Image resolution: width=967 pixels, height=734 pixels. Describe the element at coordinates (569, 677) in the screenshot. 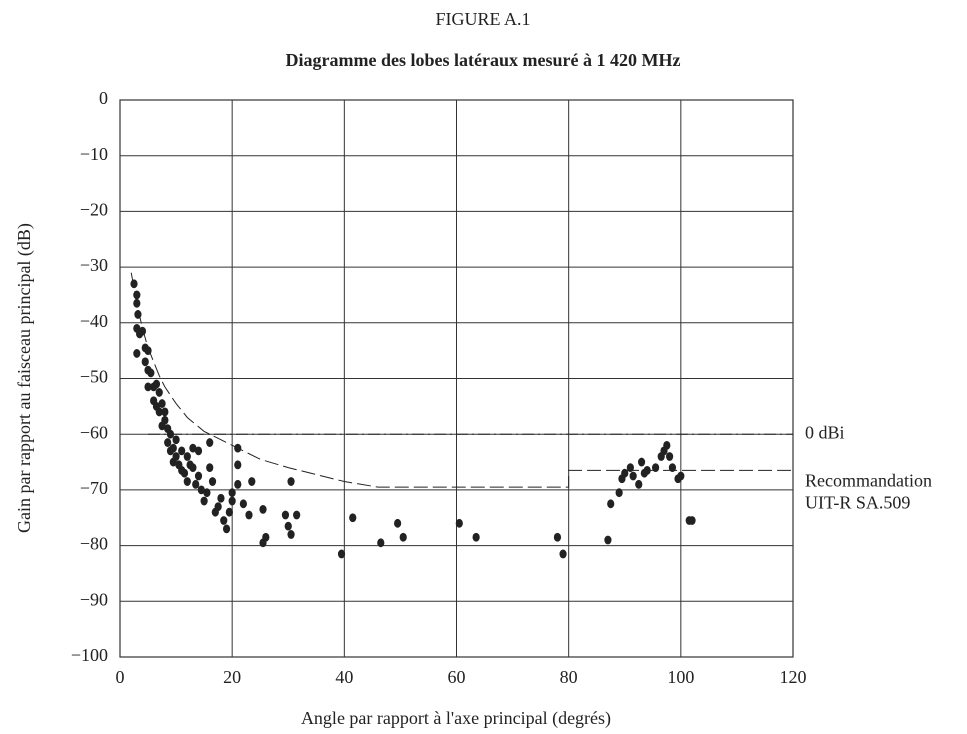

I see `x-tick-label: 80` at that location.